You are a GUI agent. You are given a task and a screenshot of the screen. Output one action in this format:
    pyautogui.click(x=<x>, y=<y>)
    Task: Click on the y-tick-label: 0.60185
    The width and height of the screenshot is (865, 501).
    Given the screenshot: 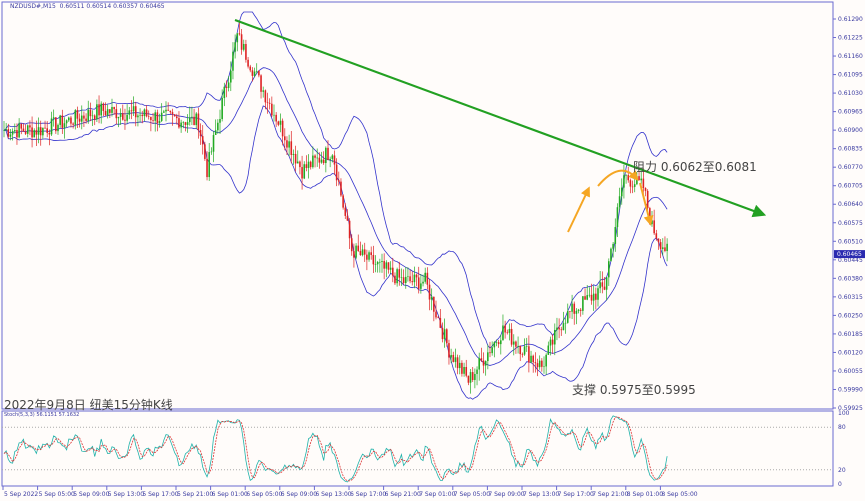 What is the action you would take?
    pyautogui.click(x=850, y=334)
    